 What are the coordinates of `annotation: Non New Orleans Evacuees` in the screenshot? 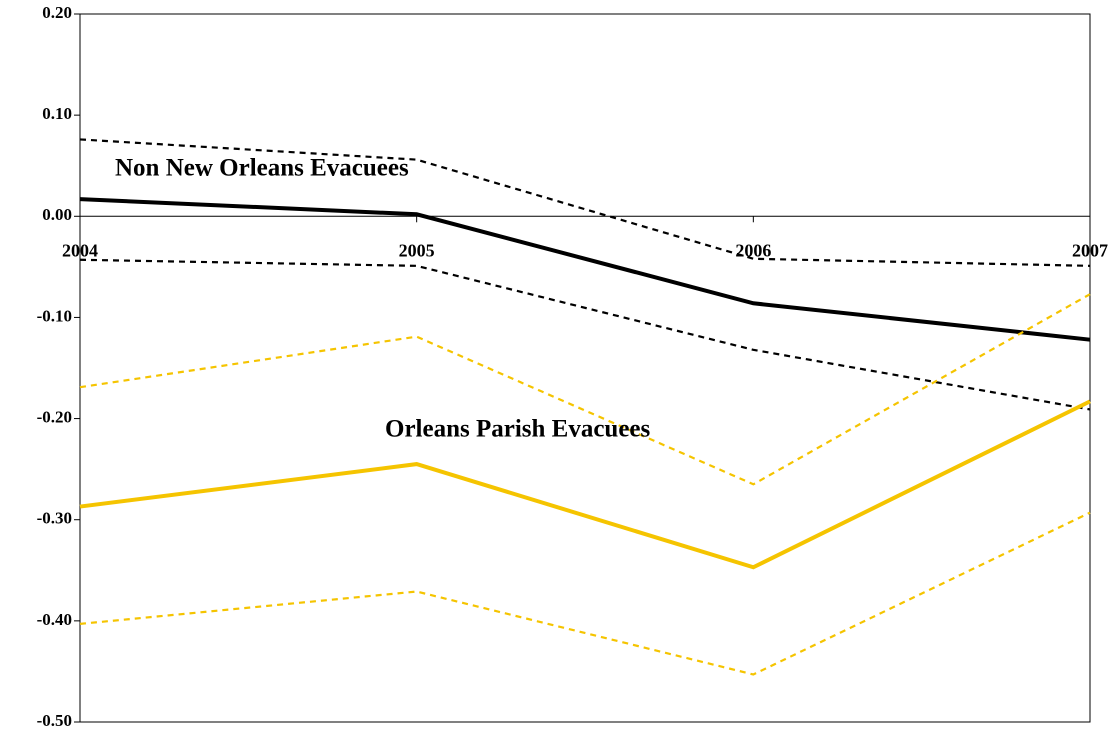 It's located at (262, 168).